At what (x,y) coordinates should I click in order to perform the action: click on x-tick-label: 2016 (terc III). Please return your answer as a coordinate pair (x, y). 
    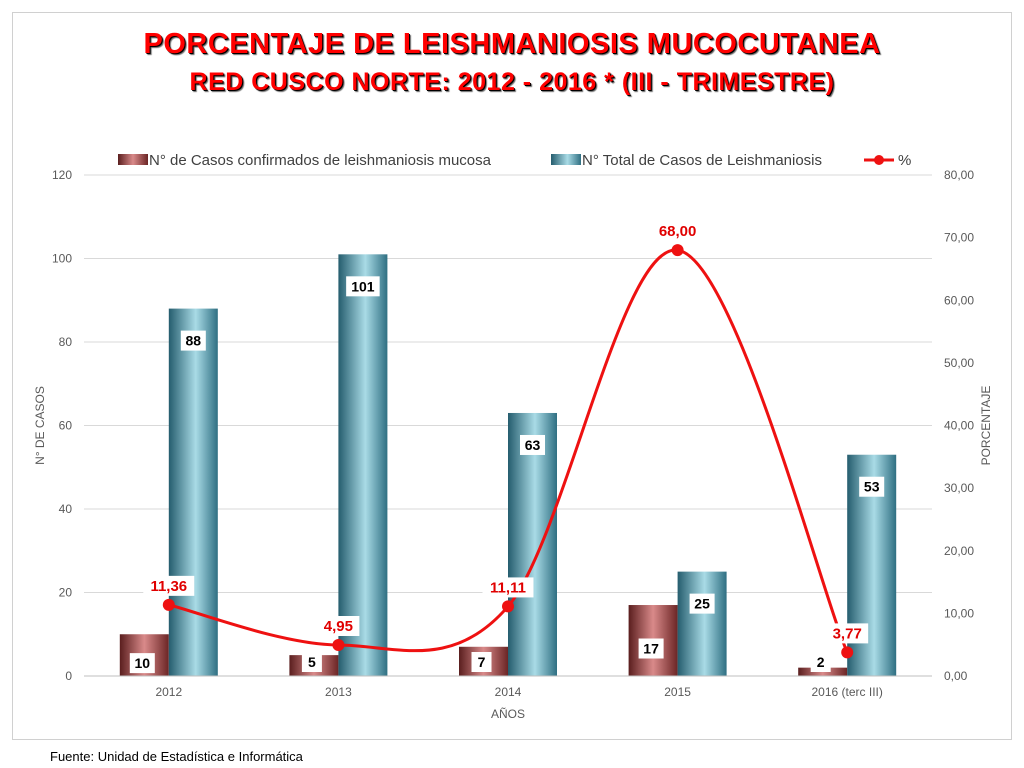
    Looking at the image, I should click on (847, 692).